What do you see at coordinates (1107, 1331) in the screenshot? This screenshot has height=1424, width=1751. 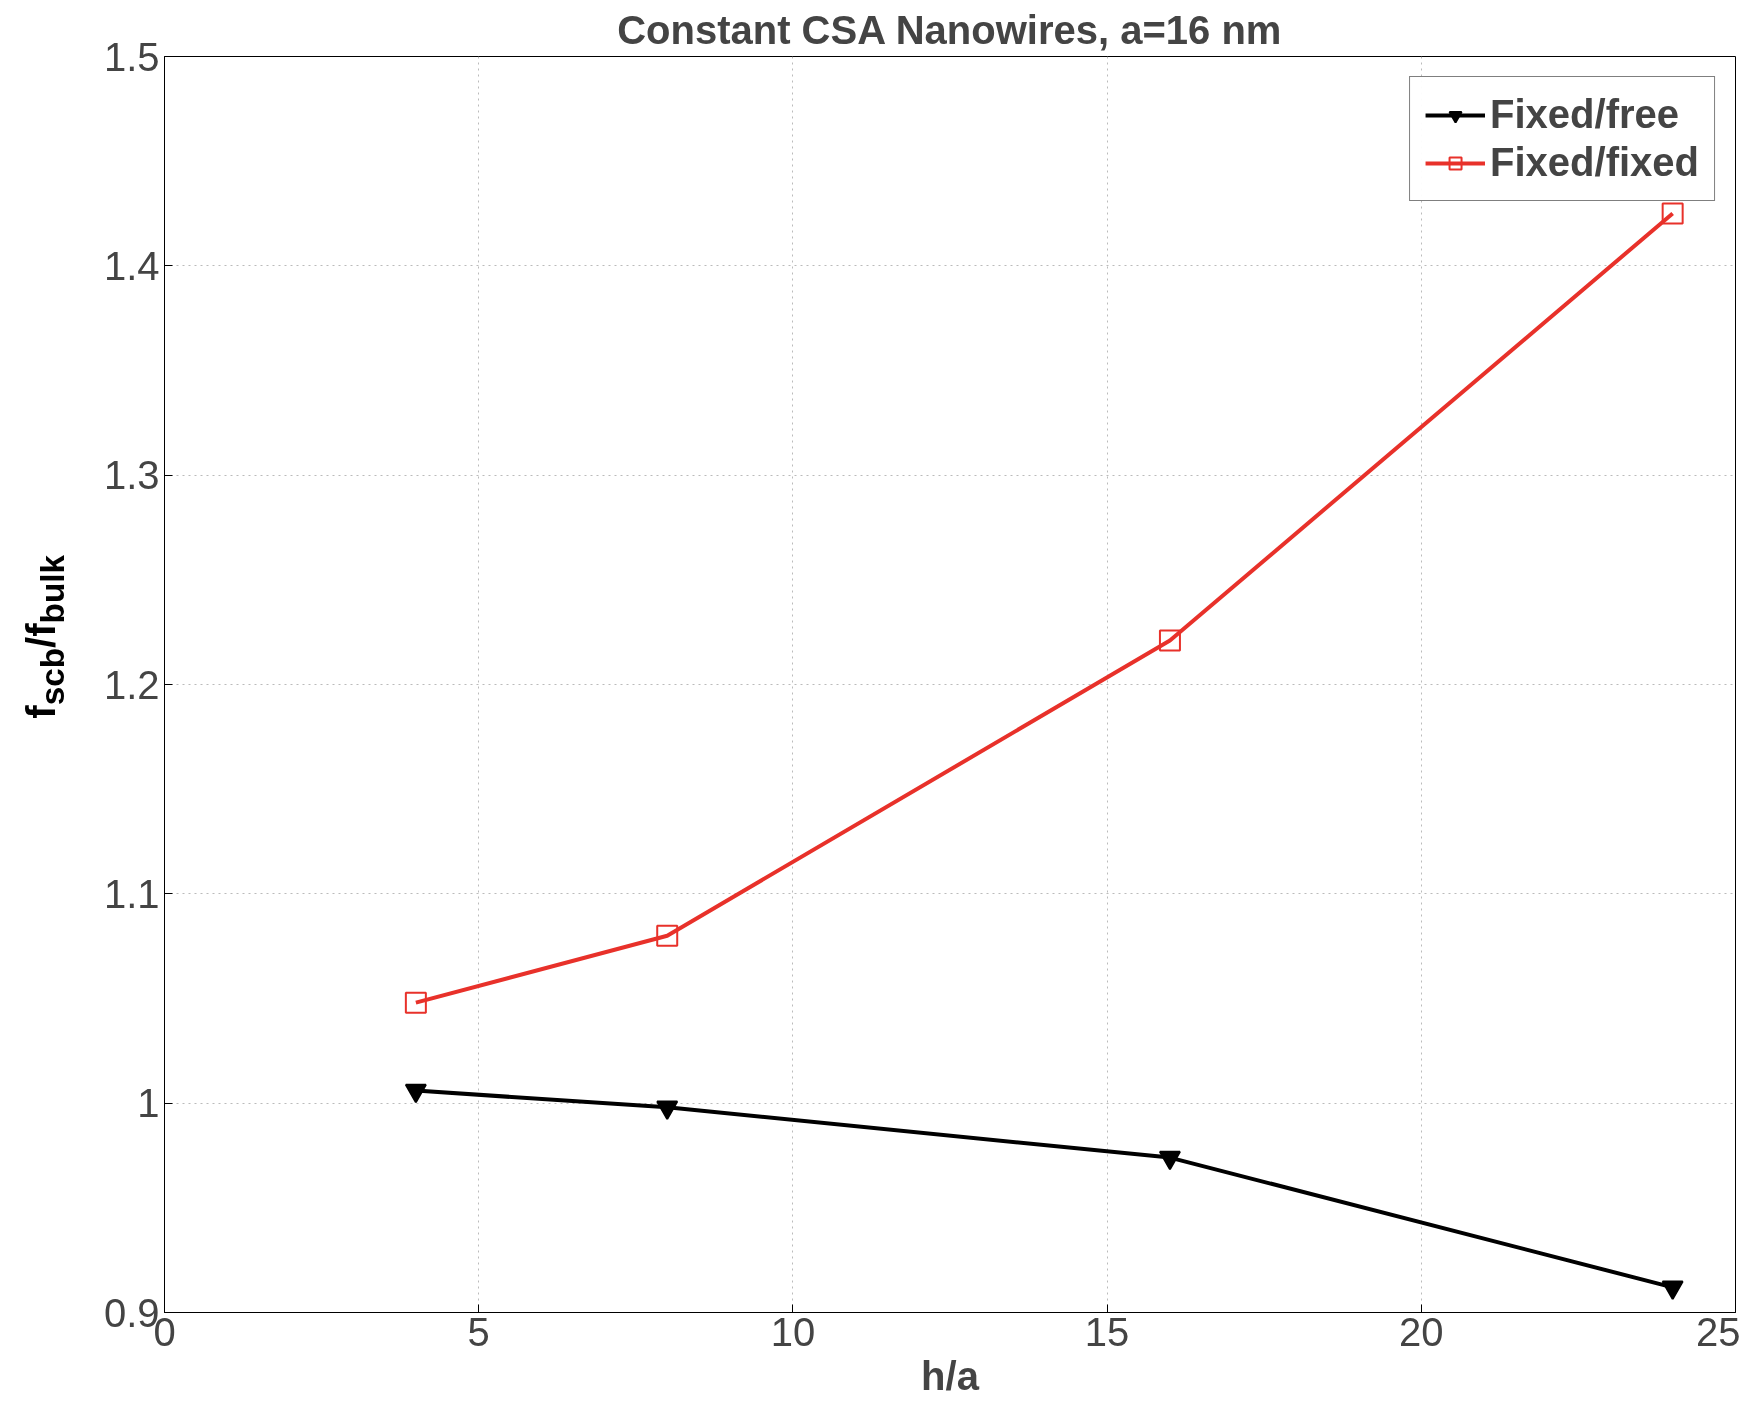 I see `x-tick-label: 15` at bounding box center [1107, 1331].